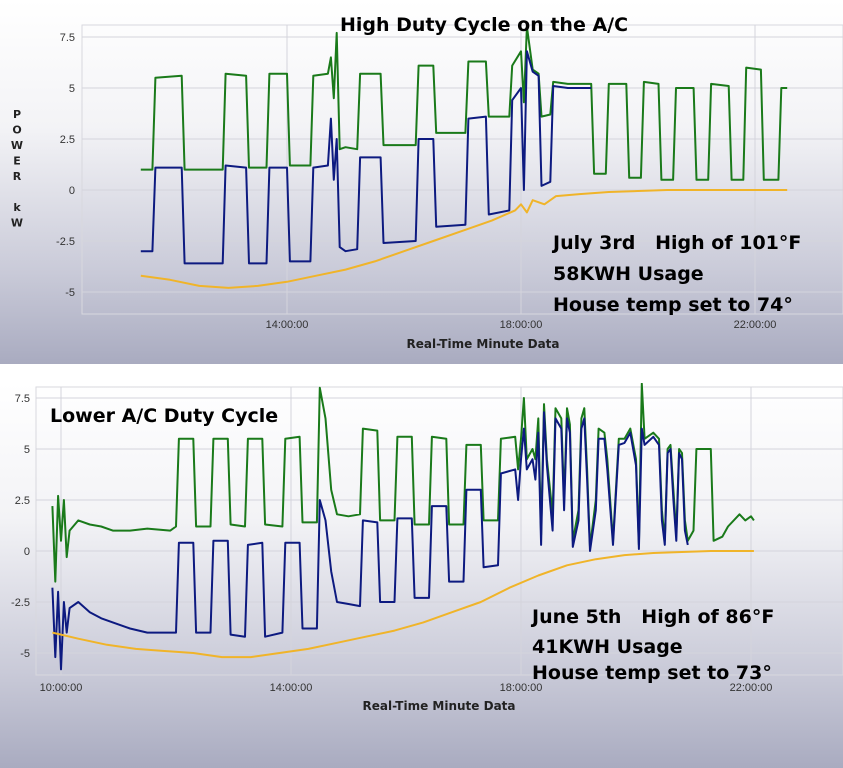 The width and height of the screenshot is (843, 768). I want to click on y-axis-label-letter: P, so click(17, 114).